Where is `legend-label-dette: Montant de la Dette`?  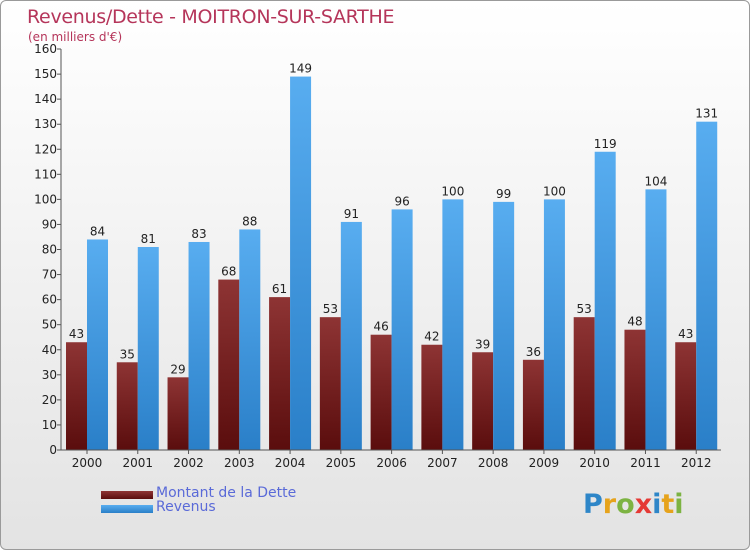
legend-label-dette: Montant de la Dette is located at coordinates (226, 493).